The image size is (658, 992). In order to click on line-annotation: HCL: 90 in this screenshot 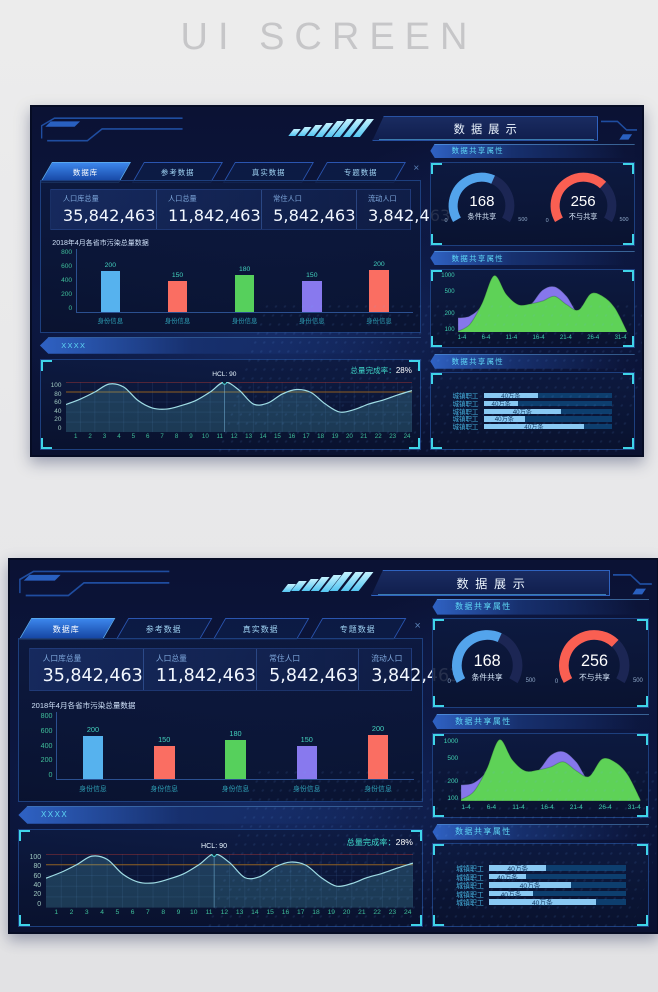, I will do `click(224, 374)`.